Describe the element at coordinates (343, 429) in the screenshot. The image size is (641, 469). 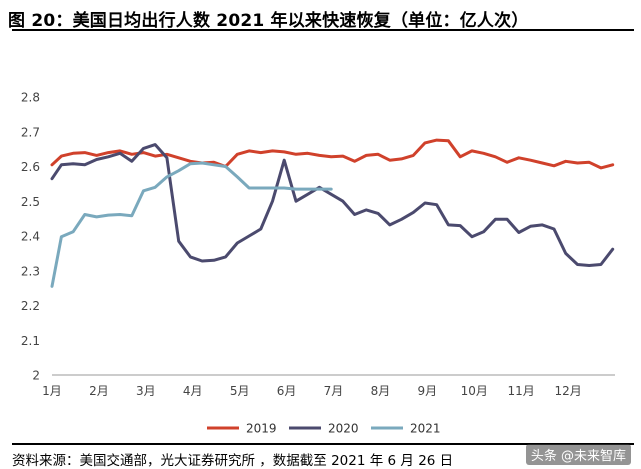
I see `legend-label-2020: 2020` at that location.